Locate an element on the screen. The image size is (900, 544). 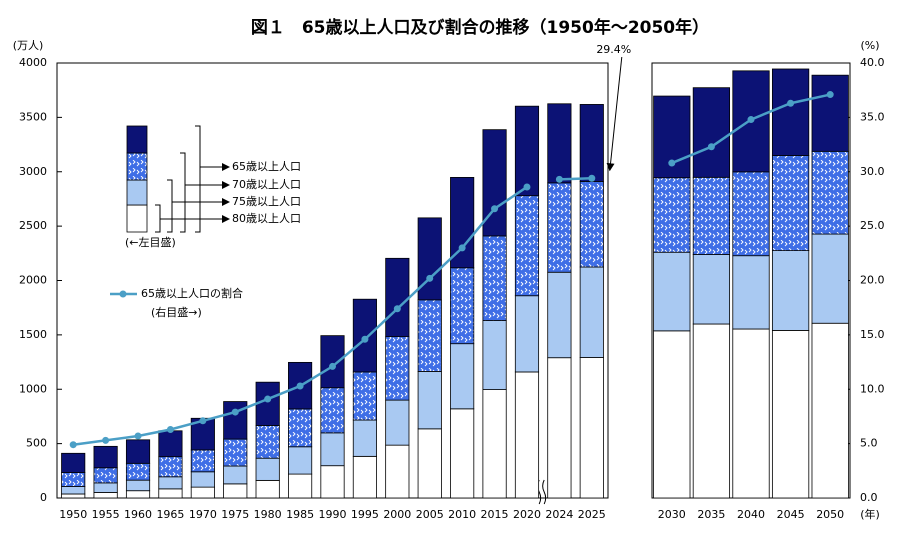
y2-tick-label: 5.0 is located at coordinates (869, 443).